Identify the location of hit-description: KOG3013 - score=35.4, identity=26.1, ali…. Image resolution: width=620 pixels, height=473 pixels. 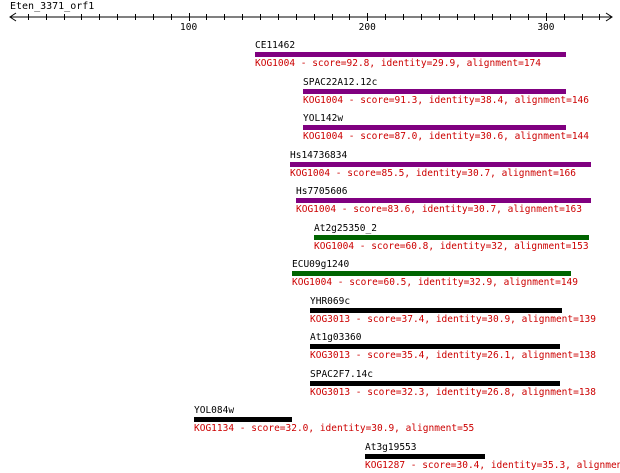
(453, 355).